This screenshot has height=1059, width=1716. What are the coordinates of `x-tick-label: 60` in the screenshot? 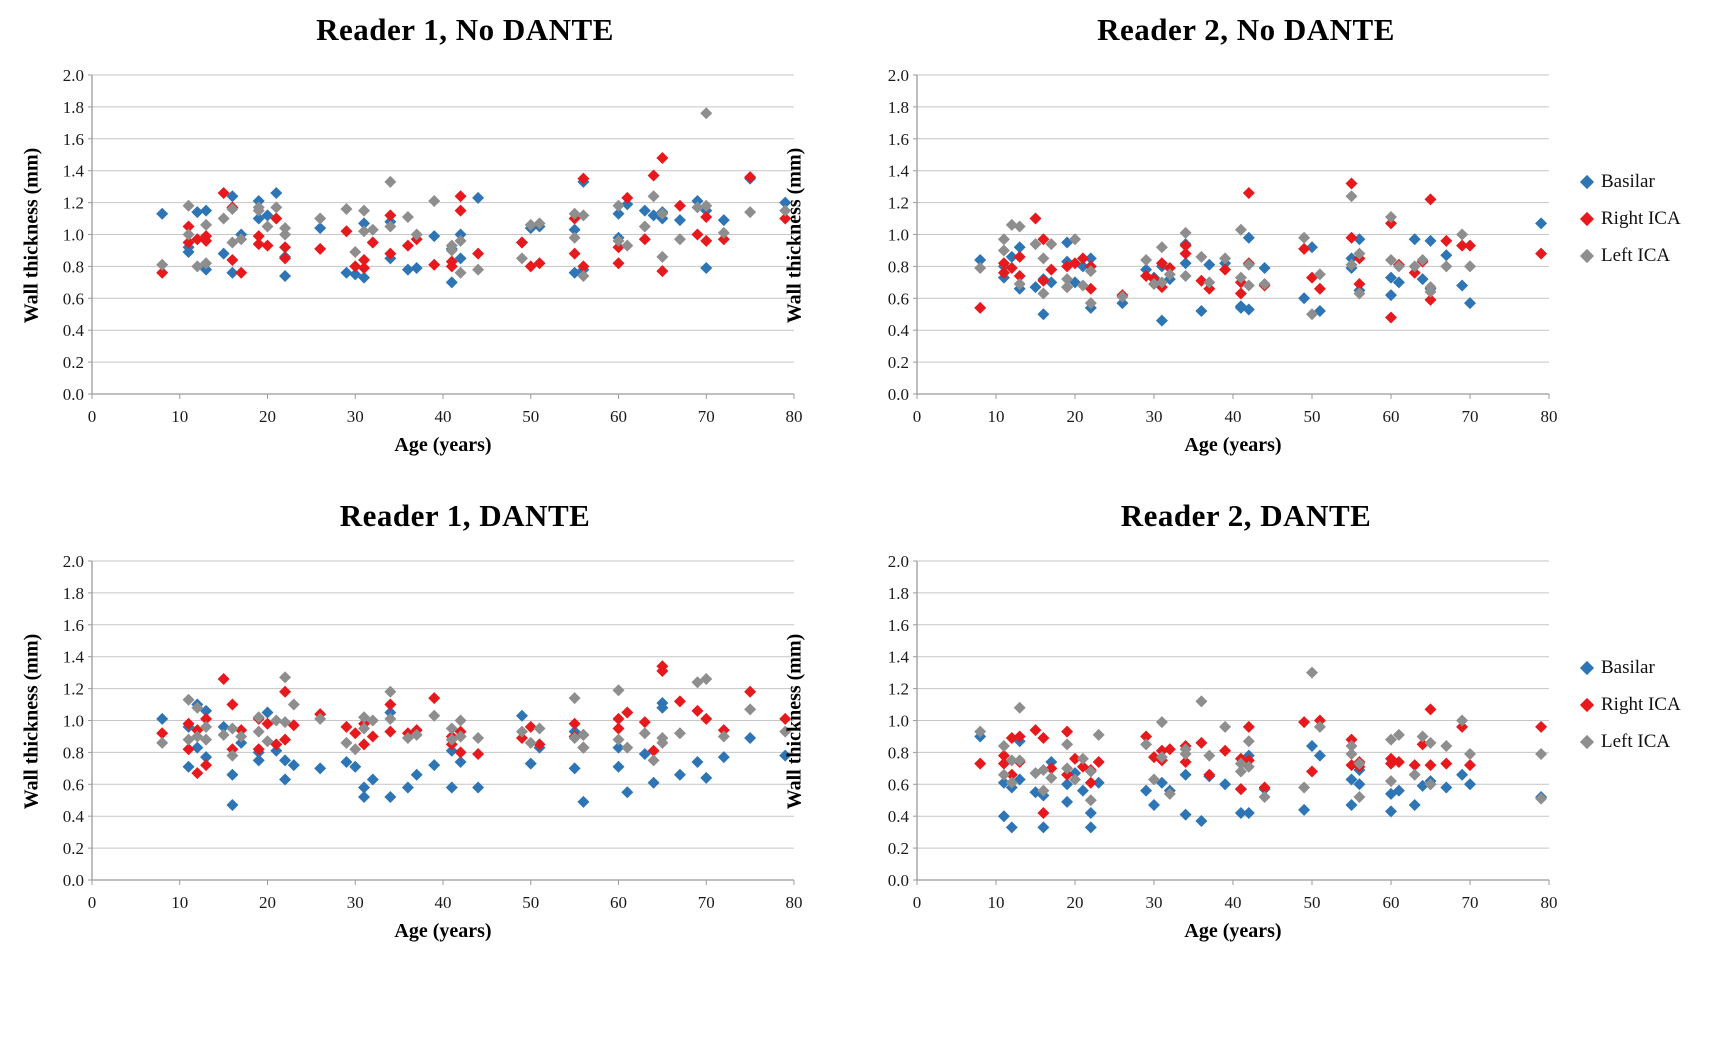 It's located at (1391, 902).